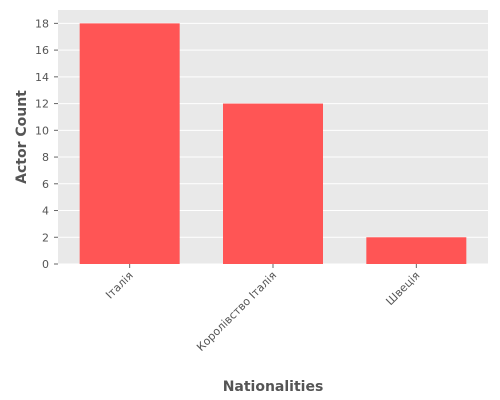 The width and height of the screenshot is (500, 400). What do you see at coordinates (119, 285) in the screenshot?
I see `x-tick-label: Італія` at bounding box center [119, 285].